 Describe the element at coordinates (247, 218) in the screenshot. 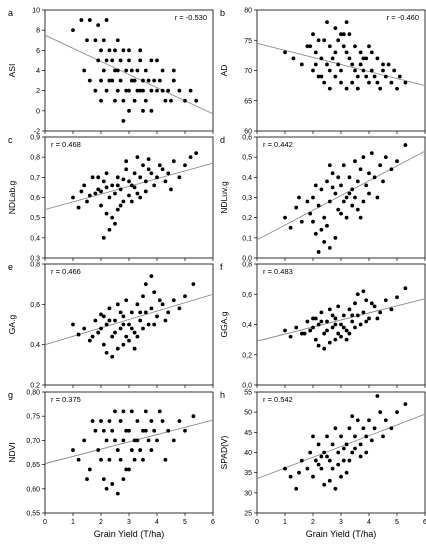

I see `y-tick-label: 0,2` at that location.